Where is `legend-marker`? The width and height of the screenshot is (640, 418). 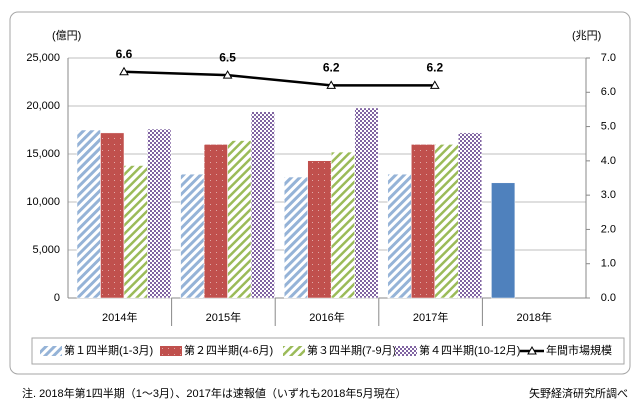
legend-marker is located at coordinates (532, 350).